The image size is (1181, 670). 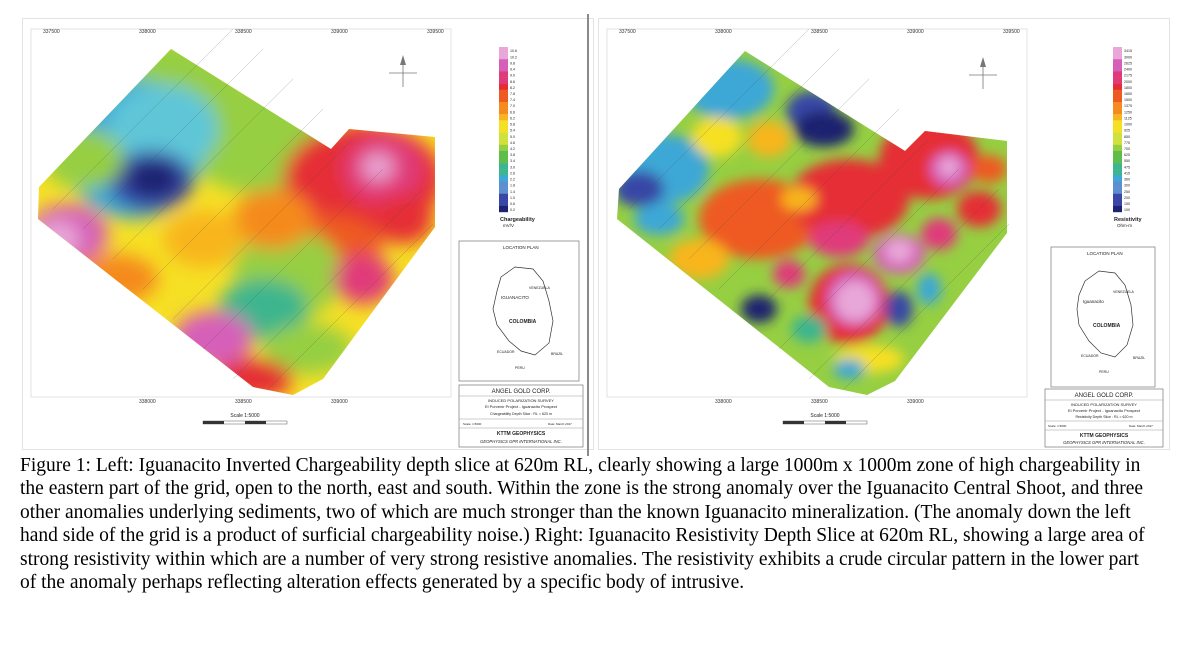 I want to click on legend-value: 850, so click(x=1127, y=137).